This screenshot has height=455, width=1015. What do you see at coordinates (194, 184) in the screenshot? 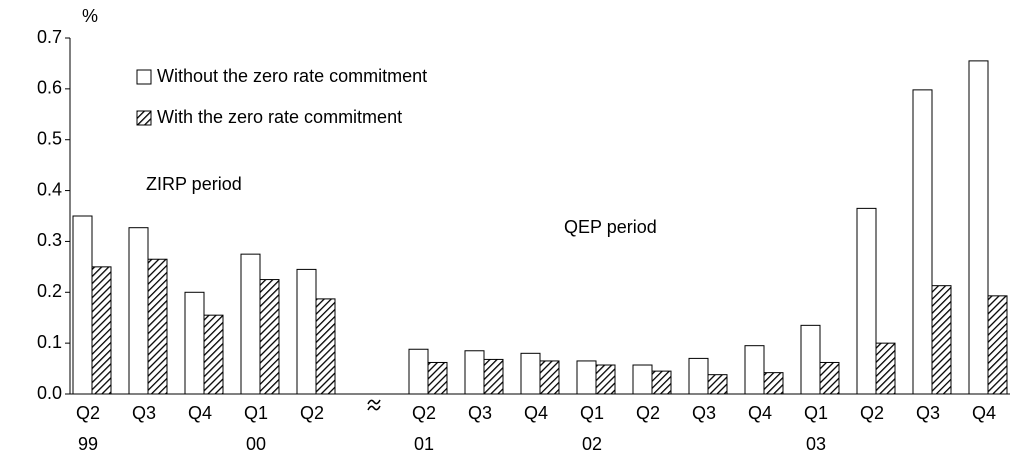
I see `annotation: ZIRP period` at bounding box center [194, 184].